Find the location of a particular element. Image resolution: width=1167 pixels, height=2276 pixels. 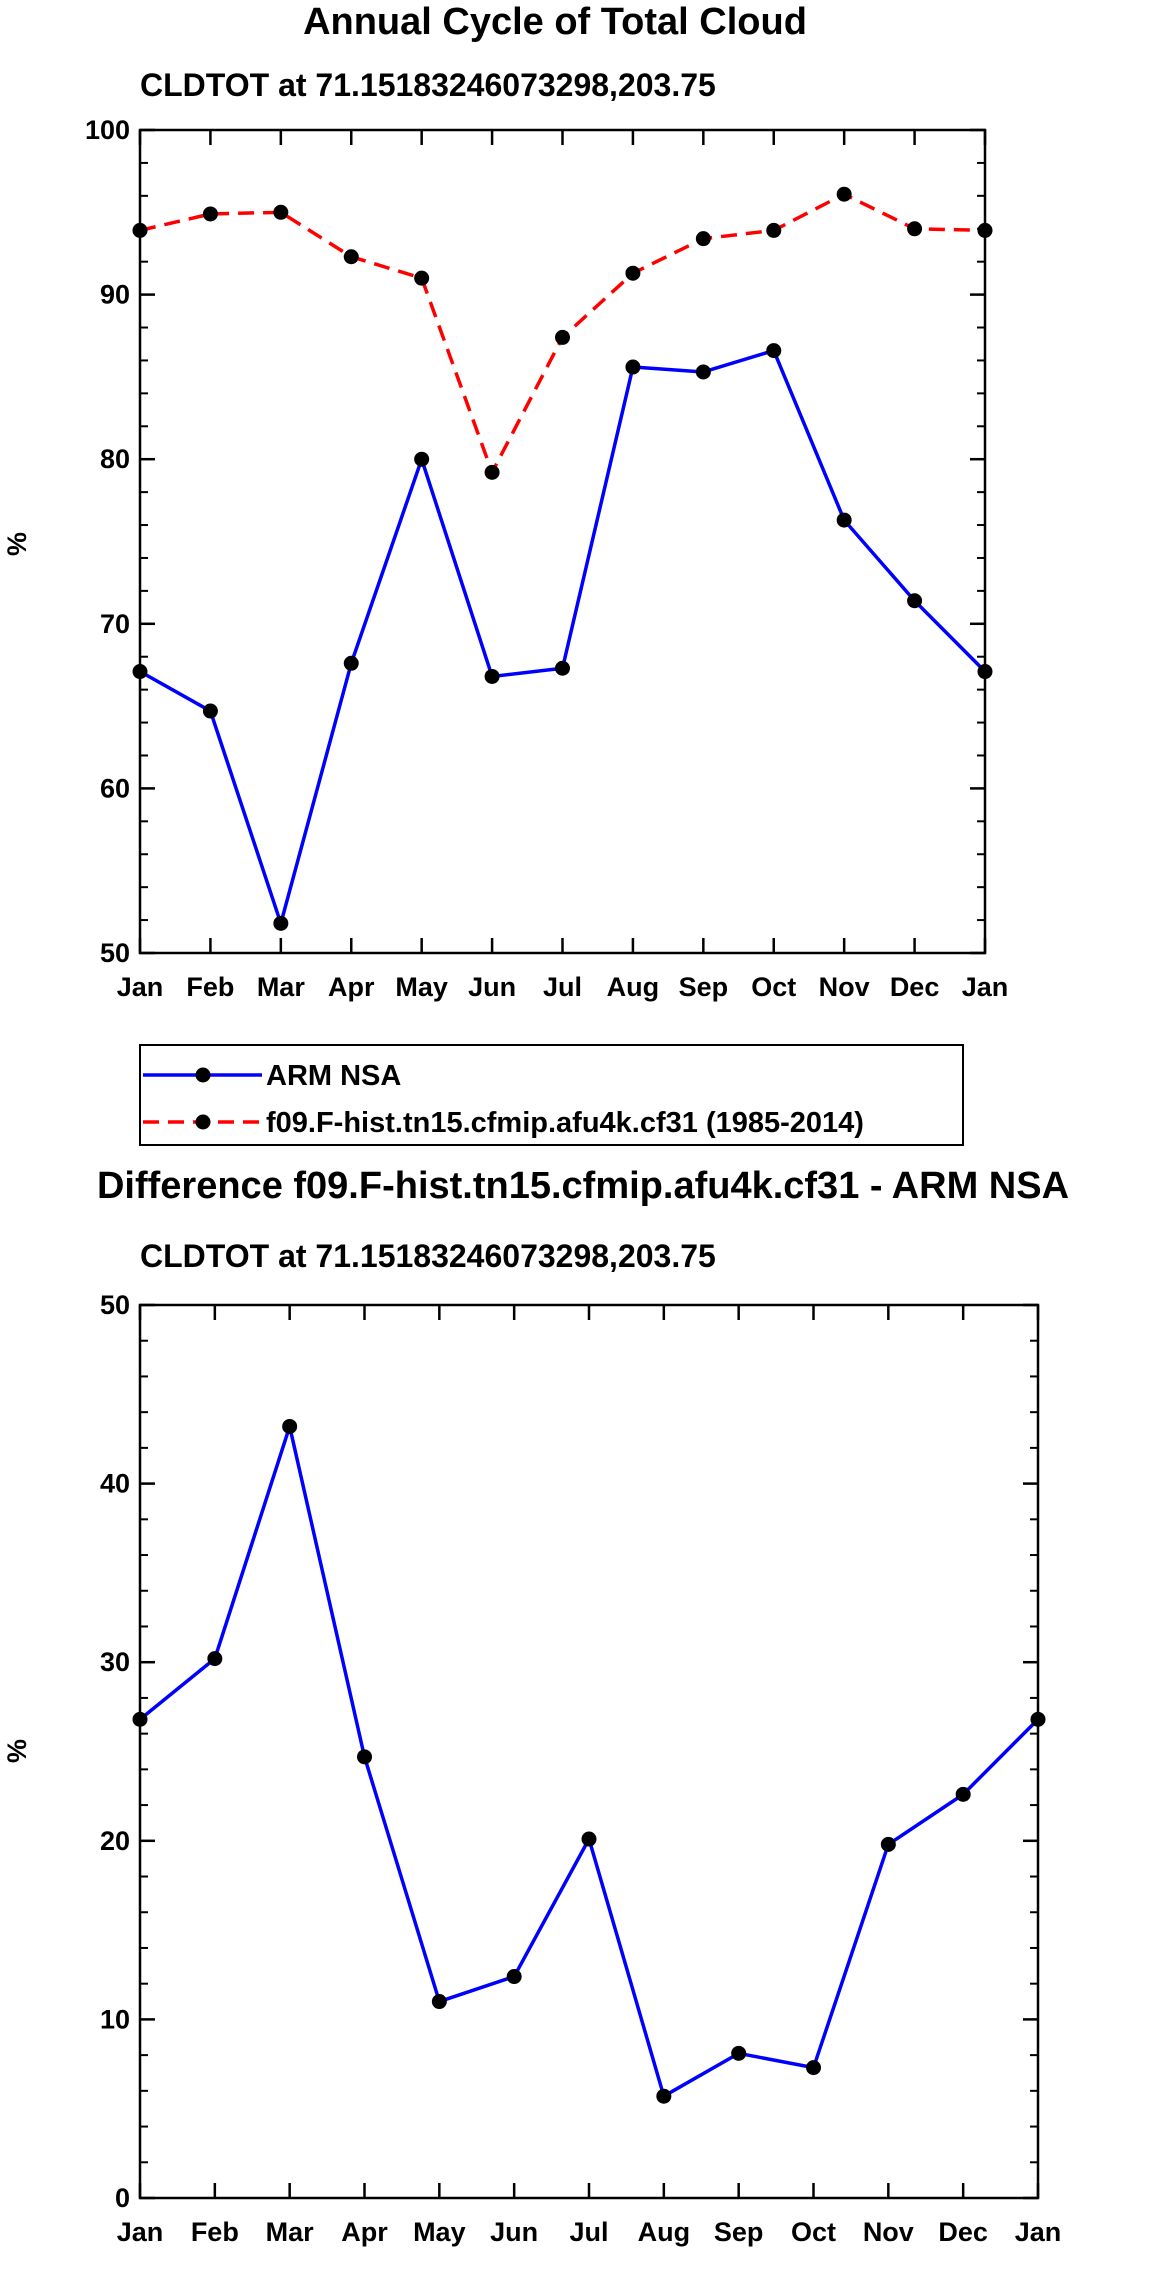

chart2-x-tick-label: Apr is located at coordinates (364, 2232).